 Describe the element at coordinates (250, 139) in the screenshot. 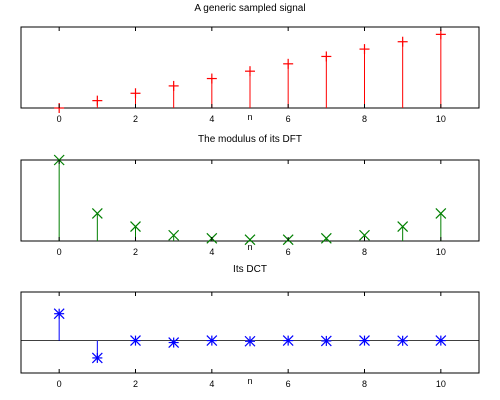

I see `chart-title: The modulus of its DFT` at that location.